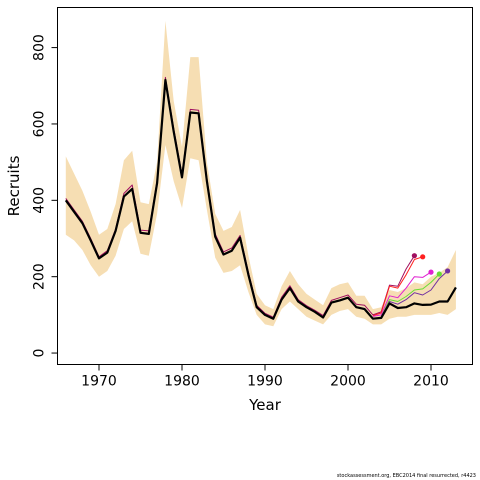  What do you see at coordinates (14, 185) in the screenshot?
I see `y-axis-title: Recruits` at bounding box center [14, 185].